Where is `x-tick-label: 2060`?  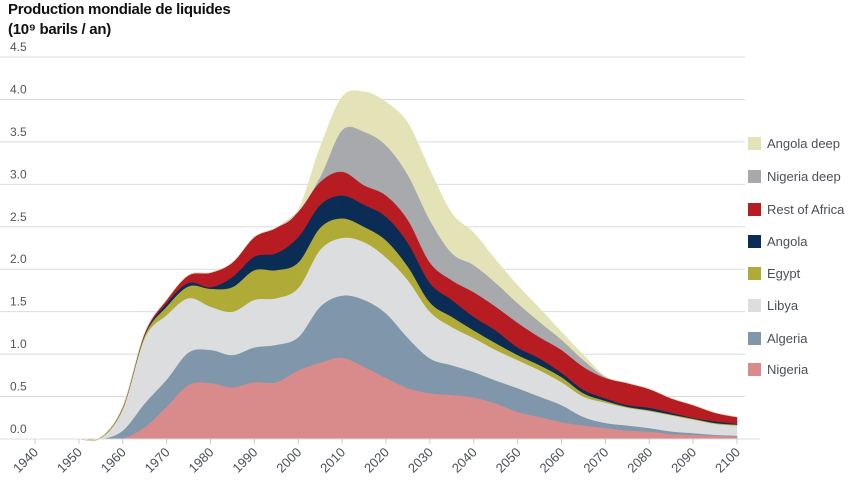
x-tick-label: 2060 is located at coordinates (552, 460).